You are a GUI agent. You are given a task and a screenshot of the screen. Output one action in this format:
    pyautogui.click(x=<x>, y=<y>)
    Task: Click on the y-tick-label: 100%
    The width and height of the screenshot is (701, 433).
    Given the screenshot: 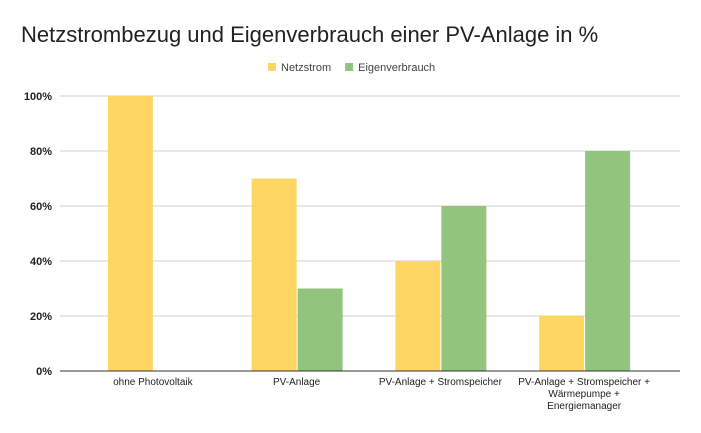 What is the action you would take?
    pyautogui.click(x=38, y=97)
    